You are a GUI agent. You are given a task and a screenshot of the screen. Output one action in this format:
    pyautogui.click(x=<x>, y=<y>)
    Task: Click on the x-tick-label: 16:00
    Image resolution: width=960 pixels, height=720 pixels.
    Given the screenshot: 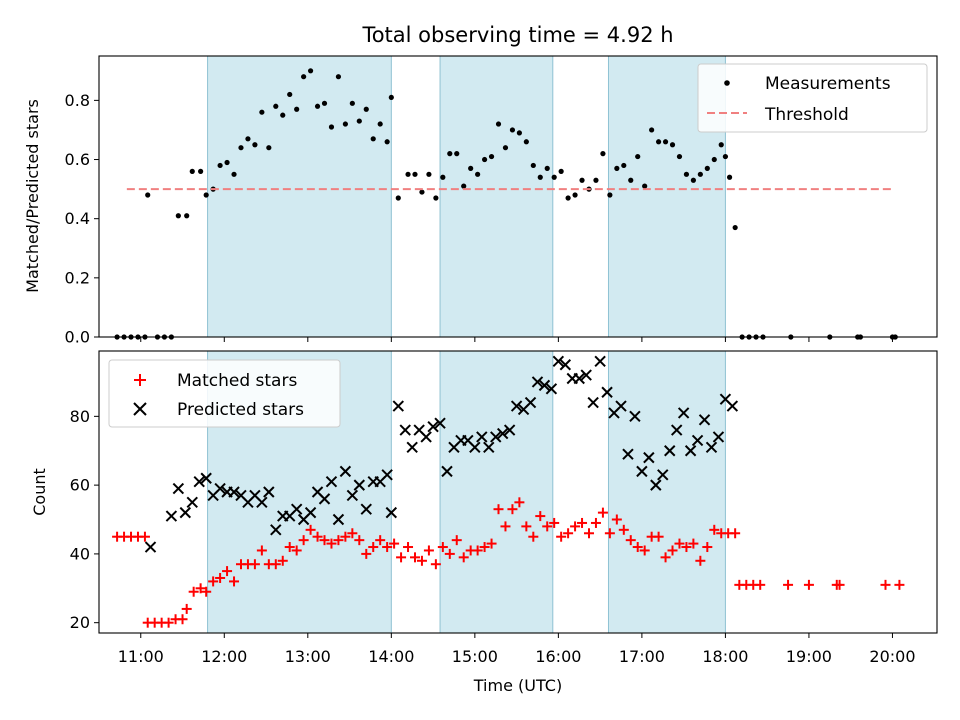 What is the action you would take?
    pyautogui.click(x=558, y=656)
    